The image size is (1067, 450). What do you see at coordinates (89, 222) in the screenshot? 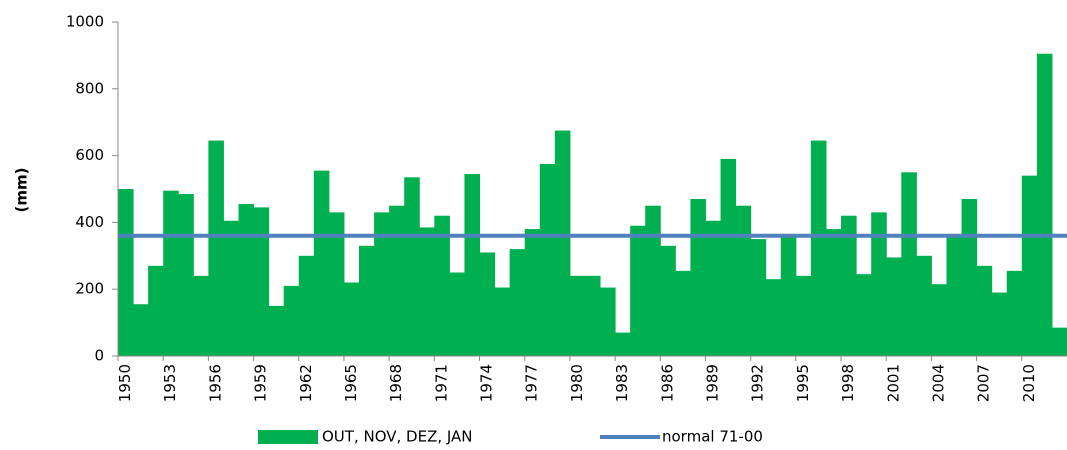
I see `y-tick-label: 400` at bounding box center [89, 222].